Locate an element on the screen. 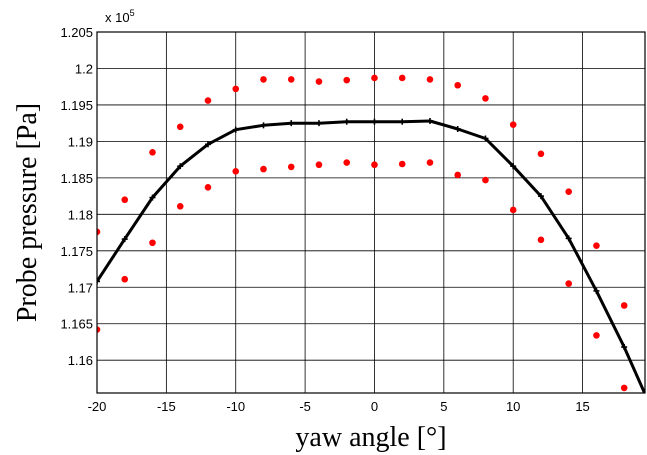  y-tick-label: 1.19 is located at coordinates (80, 141).